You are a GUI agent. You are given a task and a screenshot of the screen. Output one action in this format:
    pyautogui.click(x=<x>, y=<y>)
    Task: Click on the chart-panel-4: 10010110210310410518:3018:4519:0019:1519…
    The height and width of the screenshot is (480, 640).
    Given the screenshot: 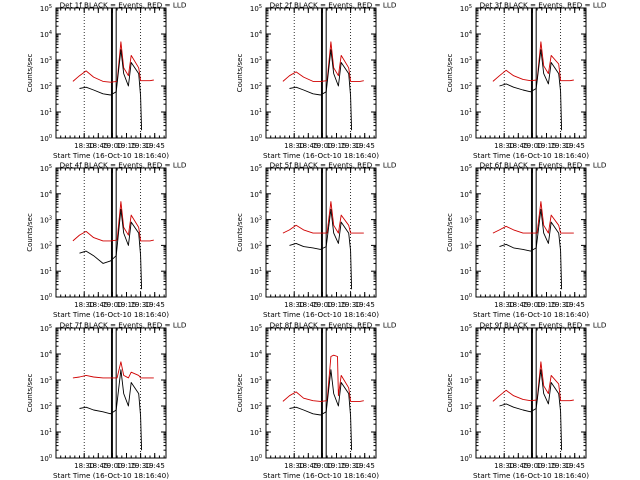 What is the action you would take?
    pyautogui.click(x=106, y=240)
    